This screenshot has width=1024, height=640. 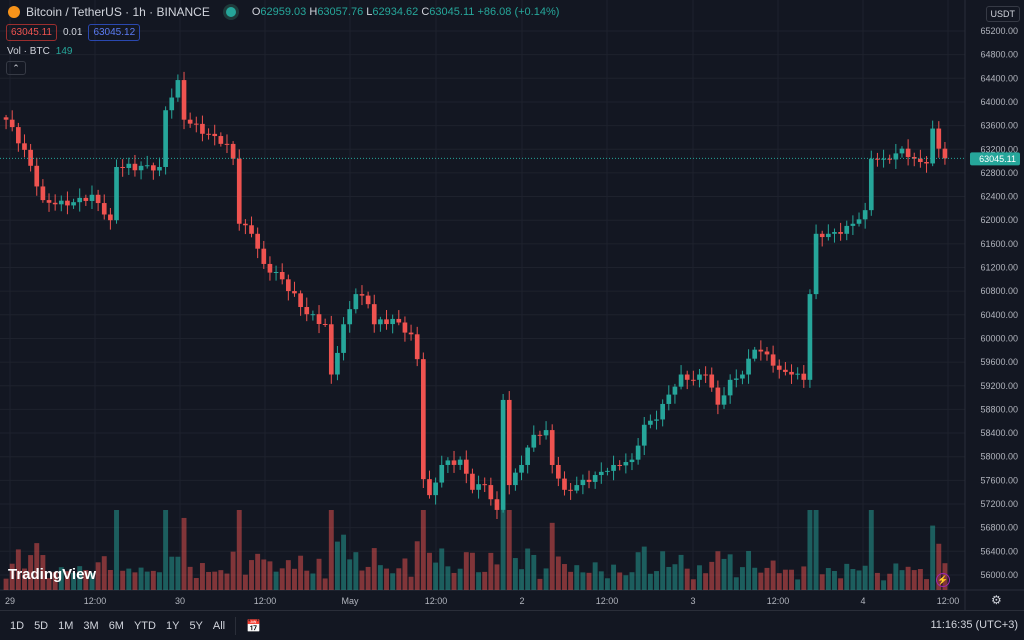 I want to click on sell-button: 63045.11, so click(x=31, y=32).